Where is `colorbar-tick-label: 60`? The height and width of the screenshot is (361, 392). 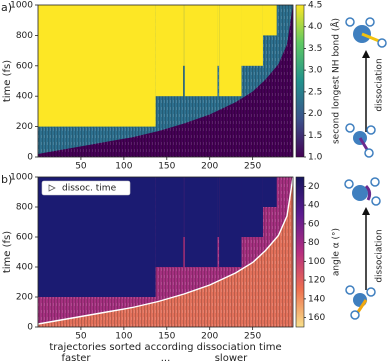
colorbar-tick-label: 60 is located at coordinates (314, 224).